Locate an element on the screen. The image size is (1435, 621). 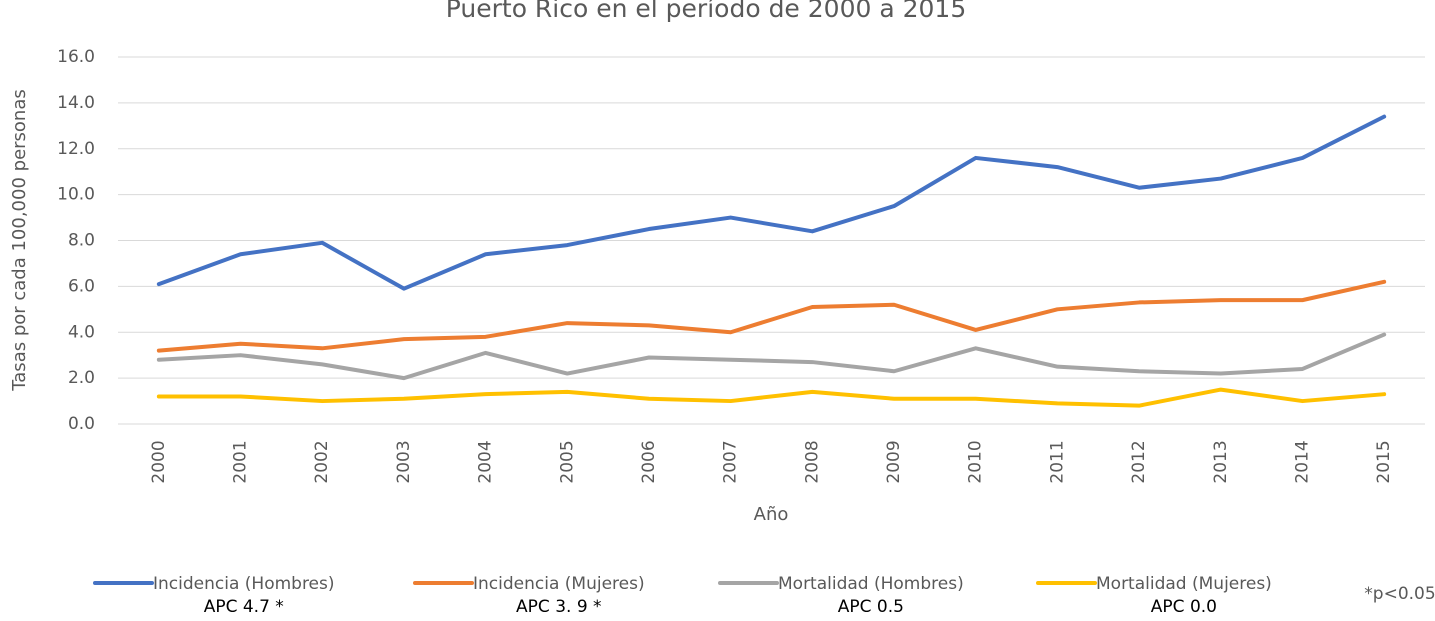
x-tick-label: 2006 is located at coordinates (649, 461).